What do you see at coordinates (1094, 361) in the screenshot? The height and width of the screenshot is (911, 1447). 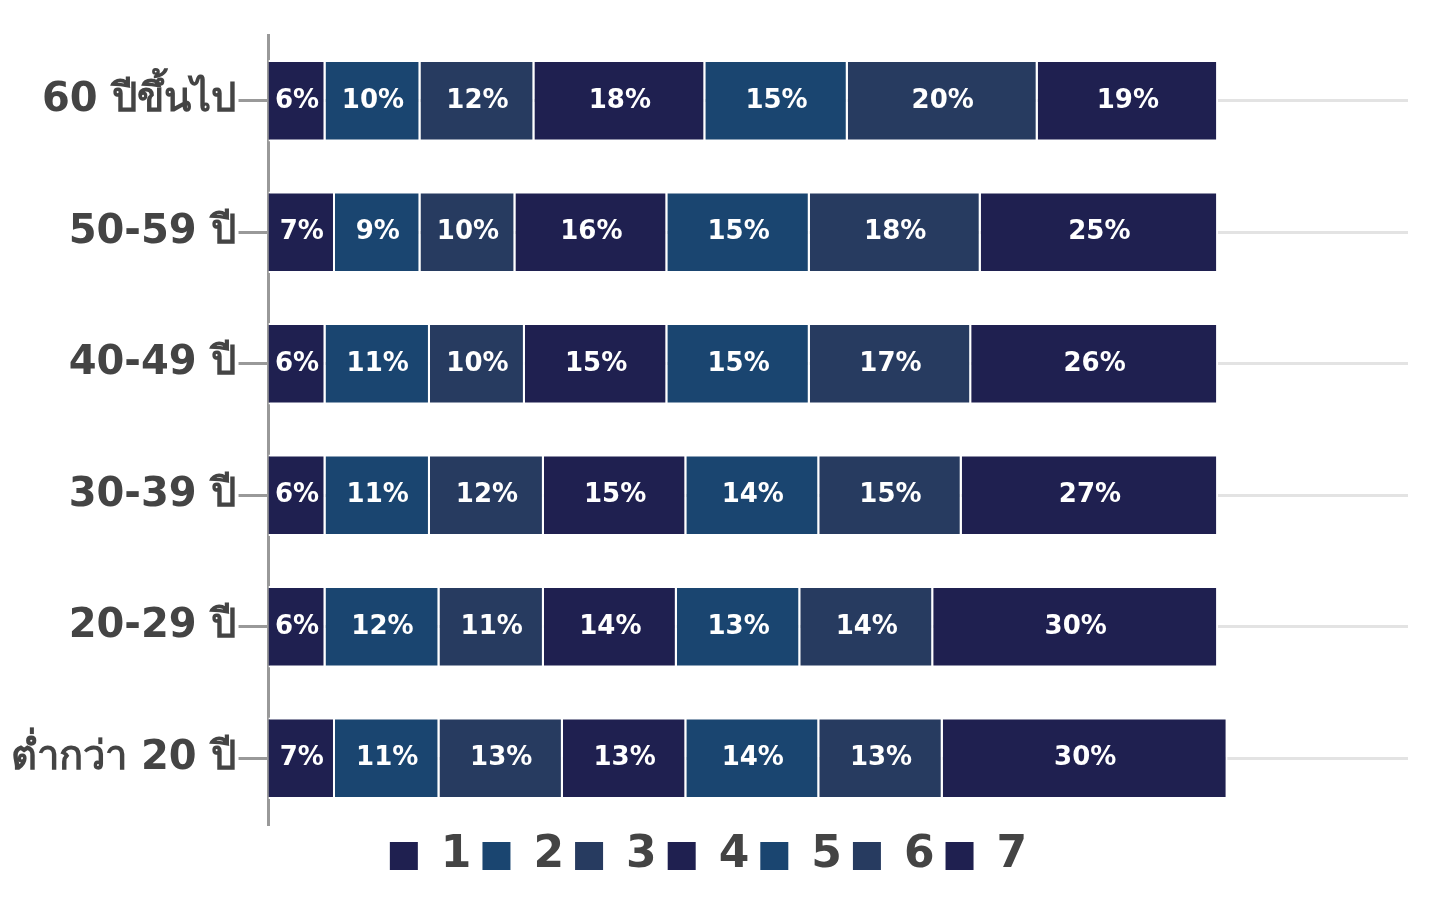 I see `data-label: 26%` at bounding box center [1094, 361].